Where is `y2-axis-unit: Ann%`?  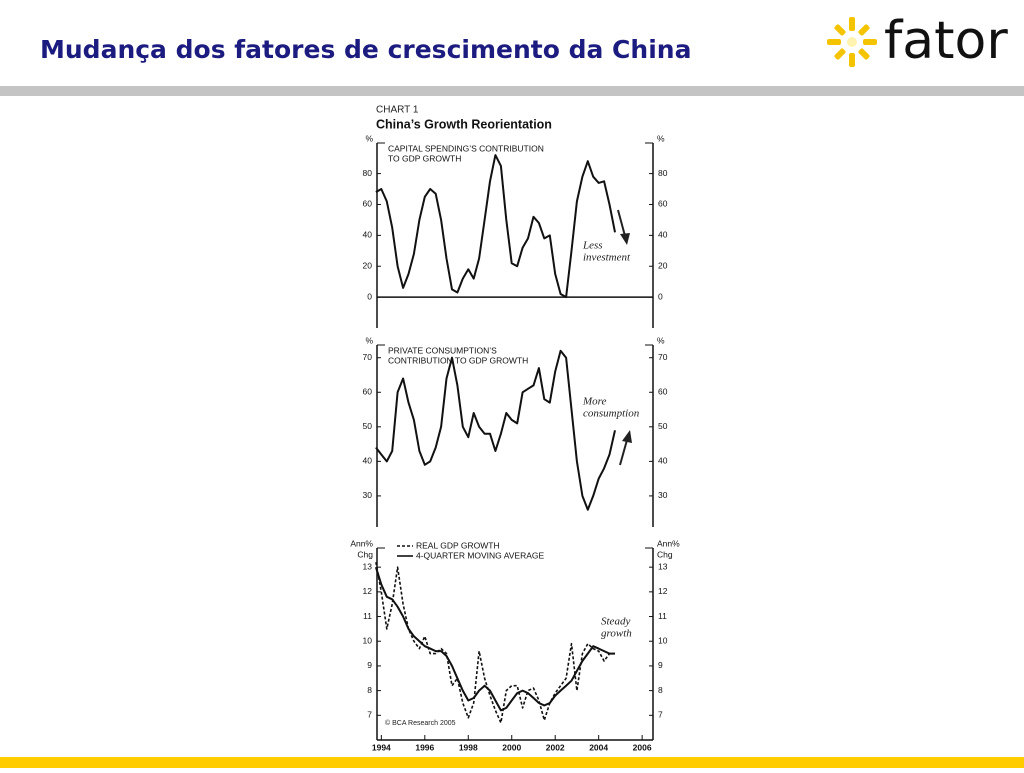
y2-axis-unit: Ann% is located at coordinates (668, 543).